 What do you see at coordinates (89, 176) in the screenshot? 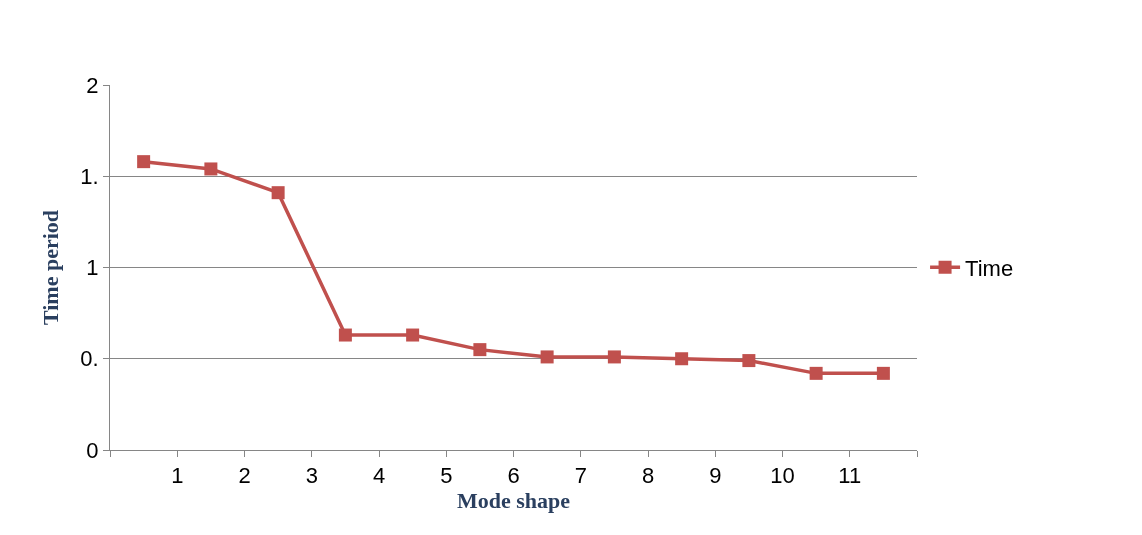
I see `y-tick-label: 1.` at bounding box center [89, 176].